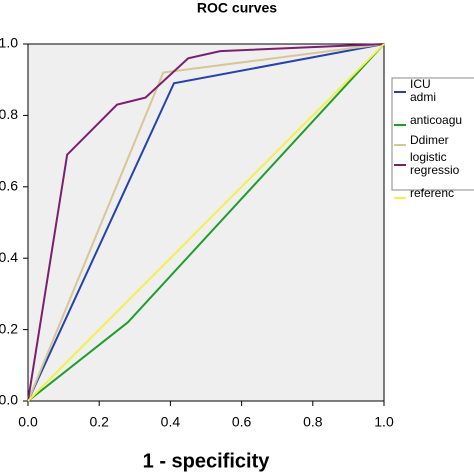  I want to click on y-tick-label: 1.0, so click(9, 43).